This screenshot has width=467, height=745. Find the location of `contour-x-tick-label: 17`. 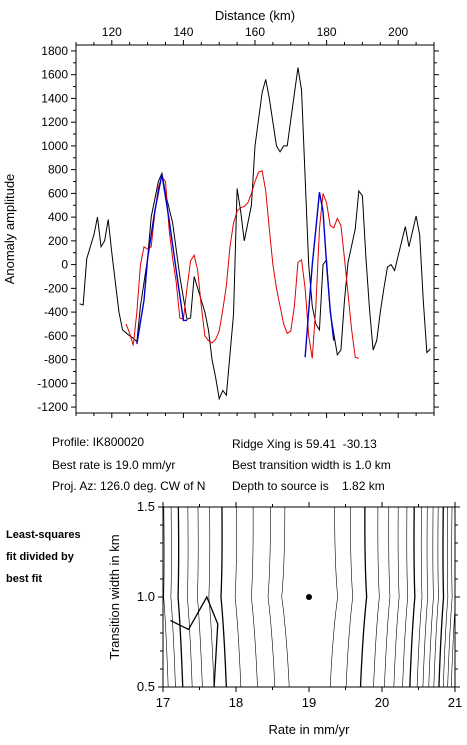

contour-x-tick-label: 17 is located at coordinates (163, 702).